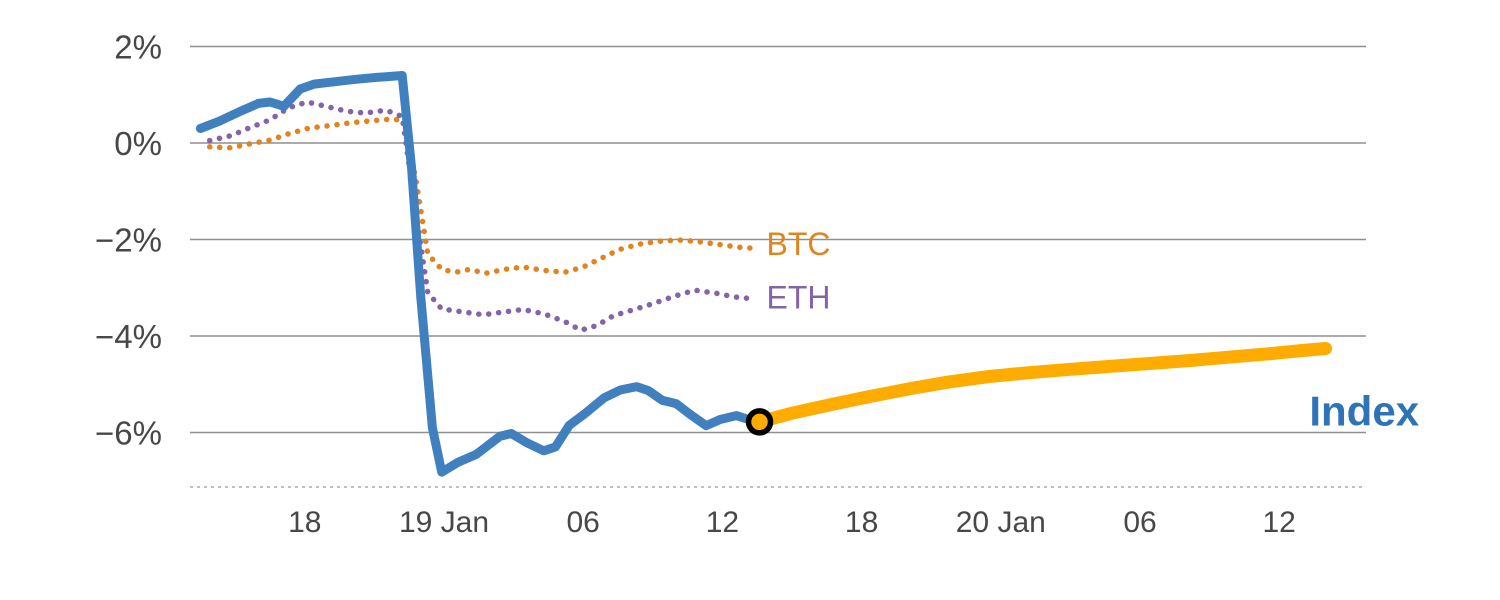  What do you see at coordinates (1043, 385) in the screenshot?
I see `index-continuation-line` at bounding box center [1043, 385].